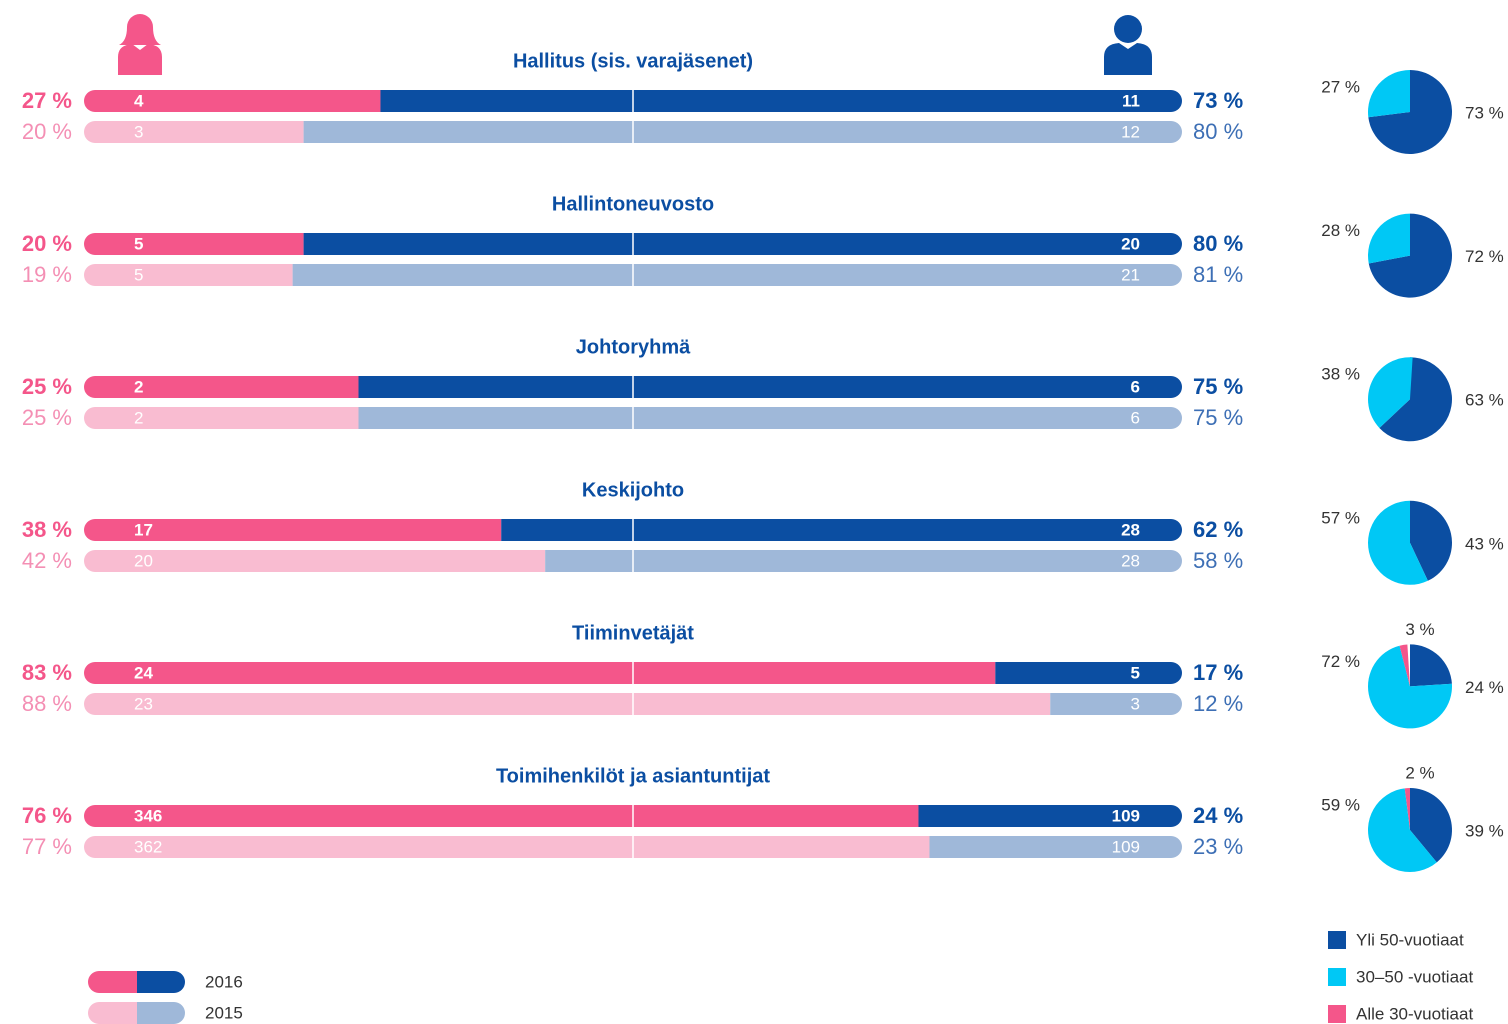 This screenshot has height=1024, width=1508. What do you see at coordinates (1484, 830) in the screenshot?
I see `pie-label: 39 %` at bounding box center [1484, 830].